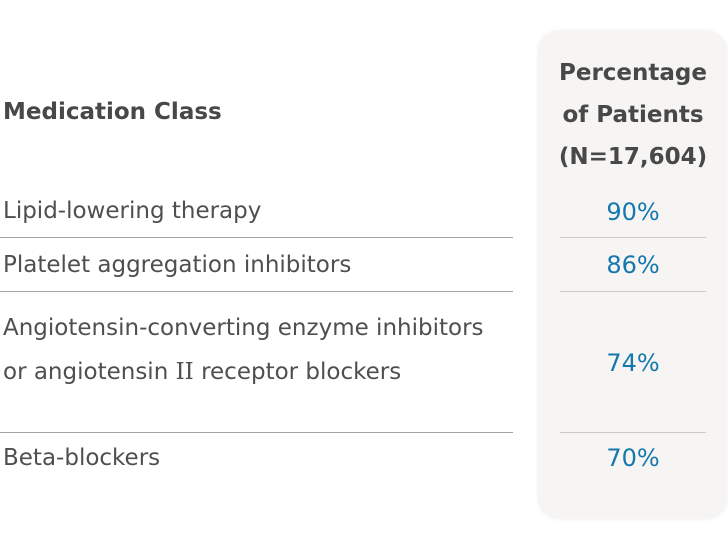  What do you see at coordinates (82, 458) in the screenshot?
I see `row-label-text: Beta-blockers` at bounding box center [82, 458].